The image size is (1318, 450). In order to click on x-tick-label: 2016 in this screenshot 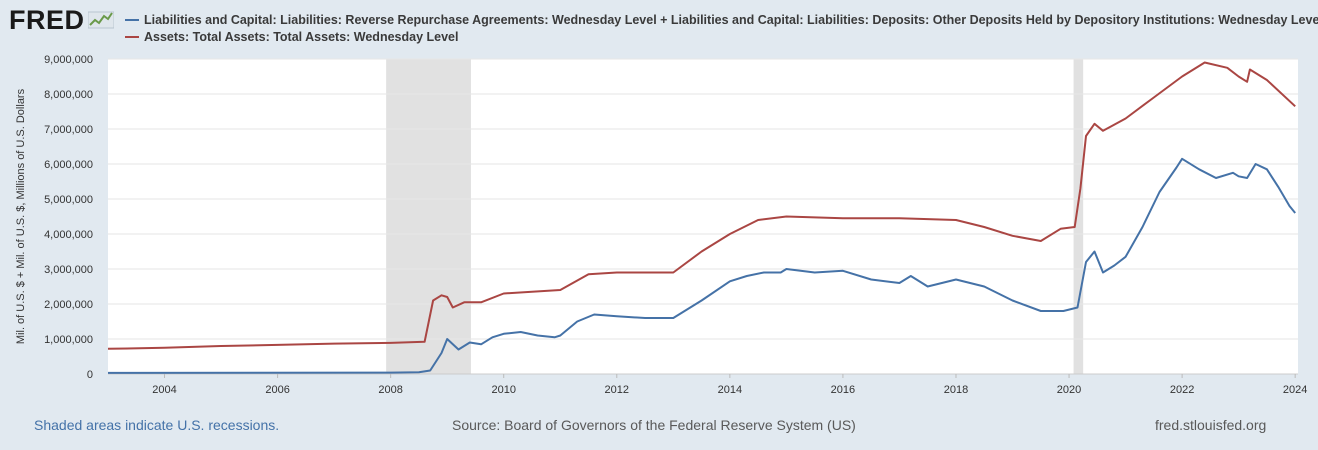, I will do `click(843, 390)`.